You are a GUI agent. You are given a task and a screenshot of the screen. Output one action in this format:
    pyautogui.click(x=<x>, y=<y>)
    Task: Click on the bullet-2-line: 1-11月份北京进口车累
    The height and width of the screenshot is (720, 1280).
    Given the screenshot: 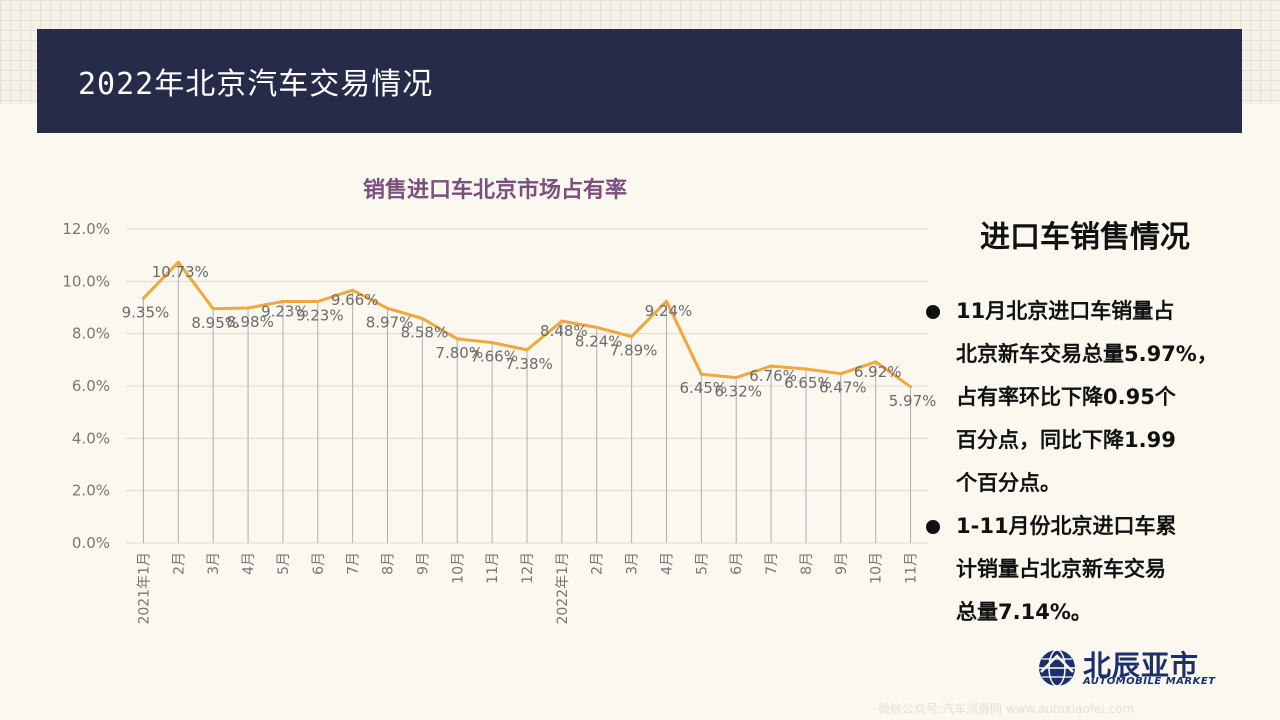 What is the action you would take?
    pyautogui.click(x=1066, y=526)
    